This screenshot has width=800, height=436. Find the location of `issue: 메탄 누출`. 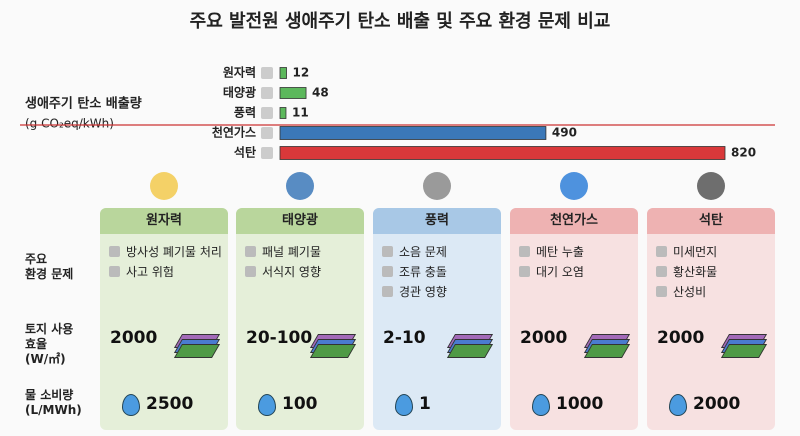

issue: 메탄 누출 is located at coordinates (575, 252).